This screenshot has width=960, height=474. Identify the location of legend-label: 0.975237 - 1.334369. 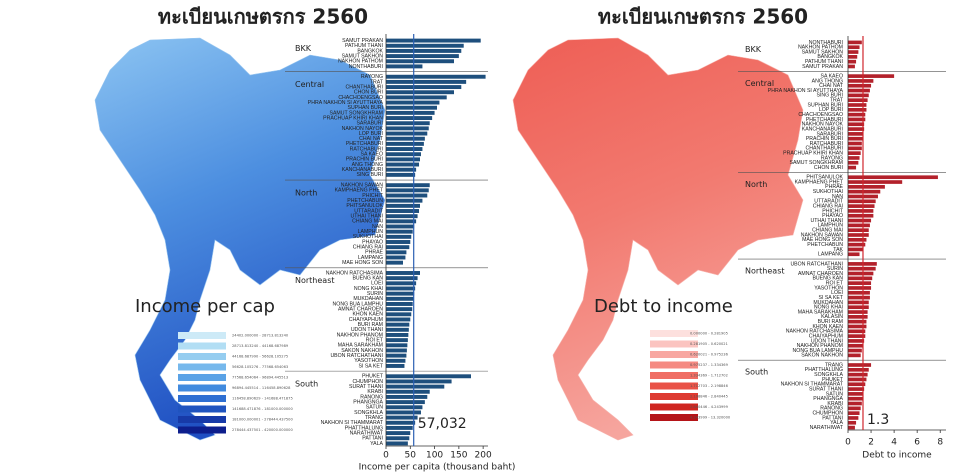
(709, 365).